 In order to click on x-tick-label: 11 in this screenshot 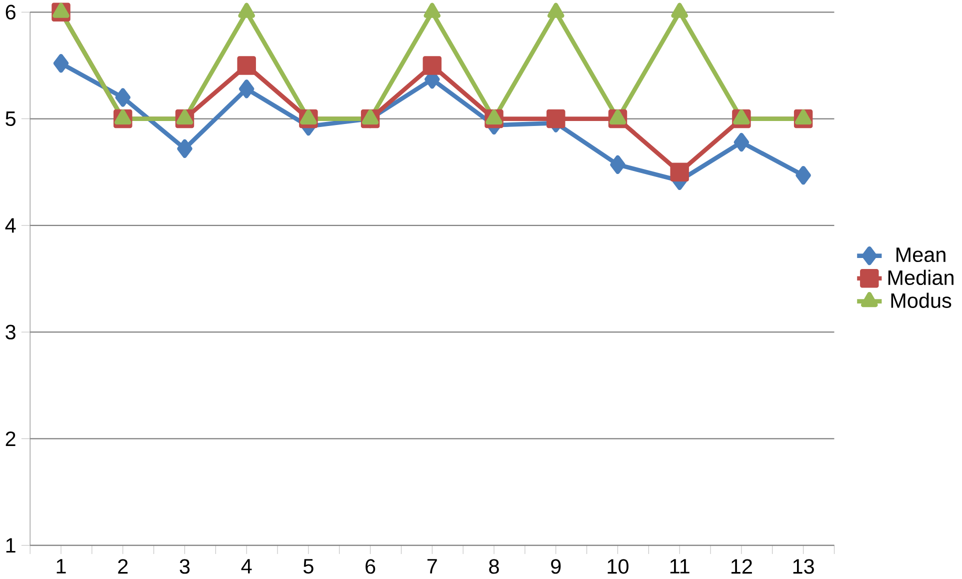, I will do `click(680, 566)`.